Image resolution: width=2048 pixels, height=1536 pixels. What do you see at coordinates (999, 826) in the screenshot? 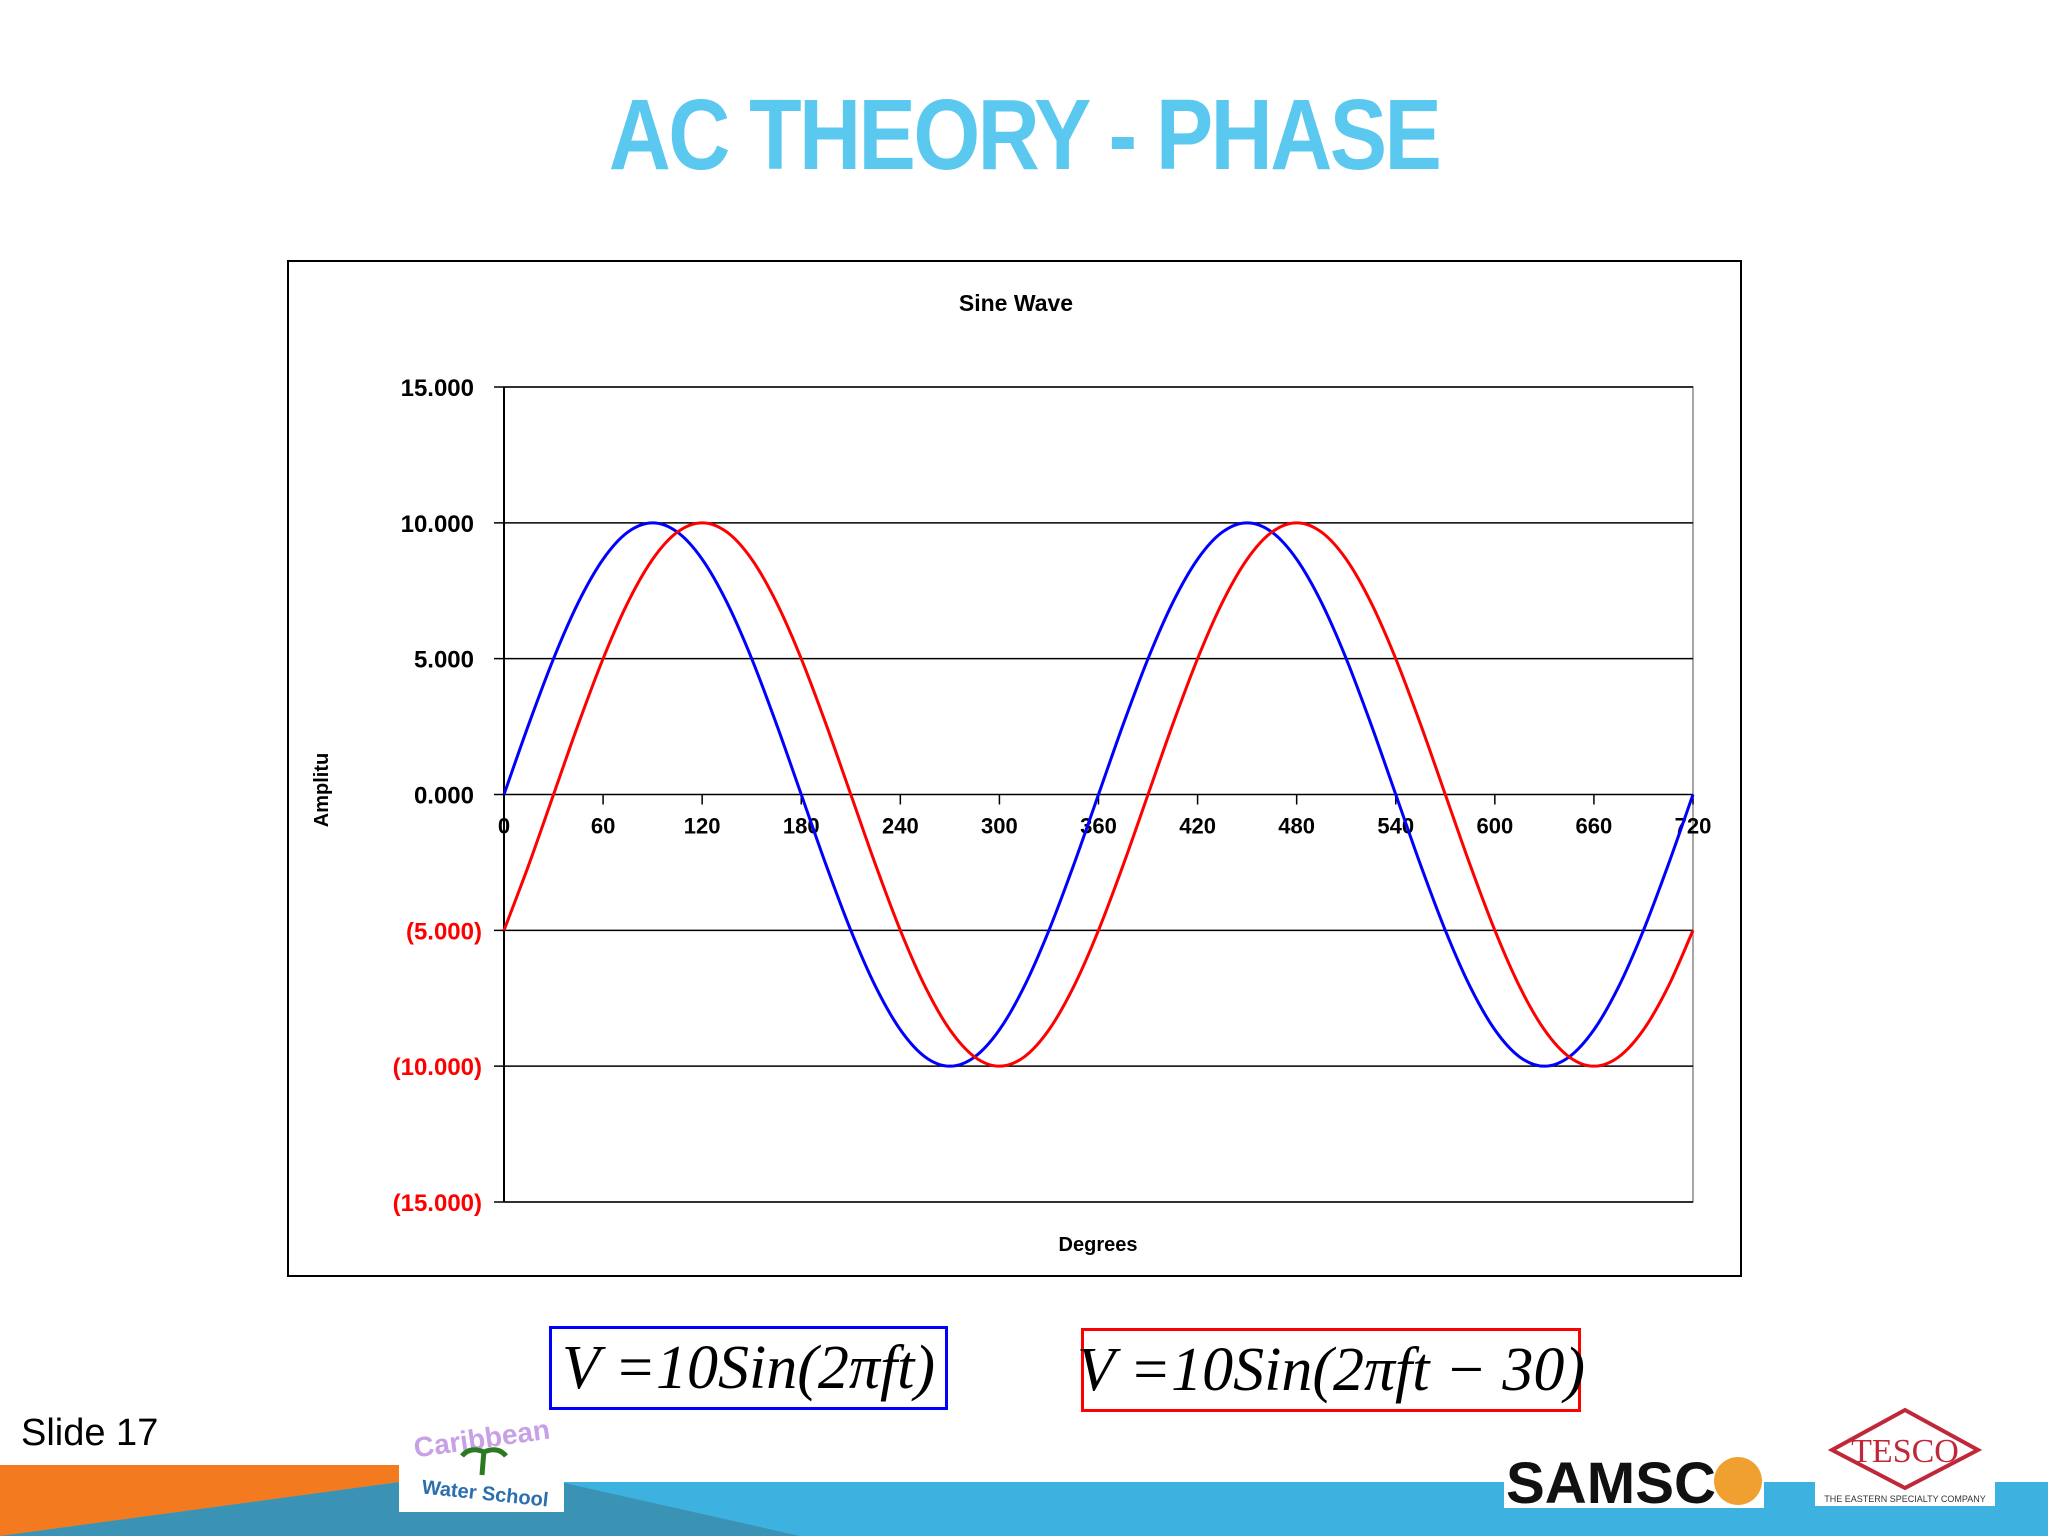
I see `x-tick-label: 300` at bounding box center [999, 826].